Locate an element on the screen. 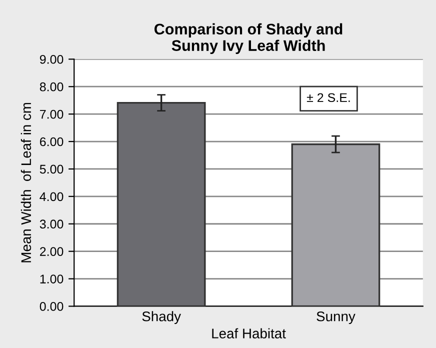 This screenshot has width=436, height=348. y-tick-label: 4.00 is located at coordinates (52, 197).